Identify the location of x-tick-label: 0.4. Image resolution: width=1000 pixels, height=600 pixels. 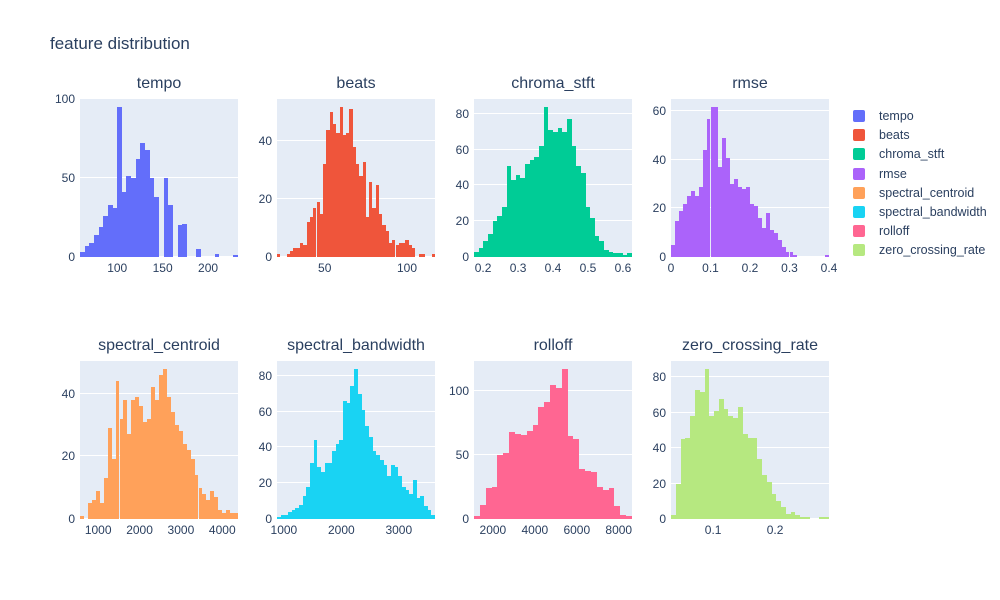
(553, 268).